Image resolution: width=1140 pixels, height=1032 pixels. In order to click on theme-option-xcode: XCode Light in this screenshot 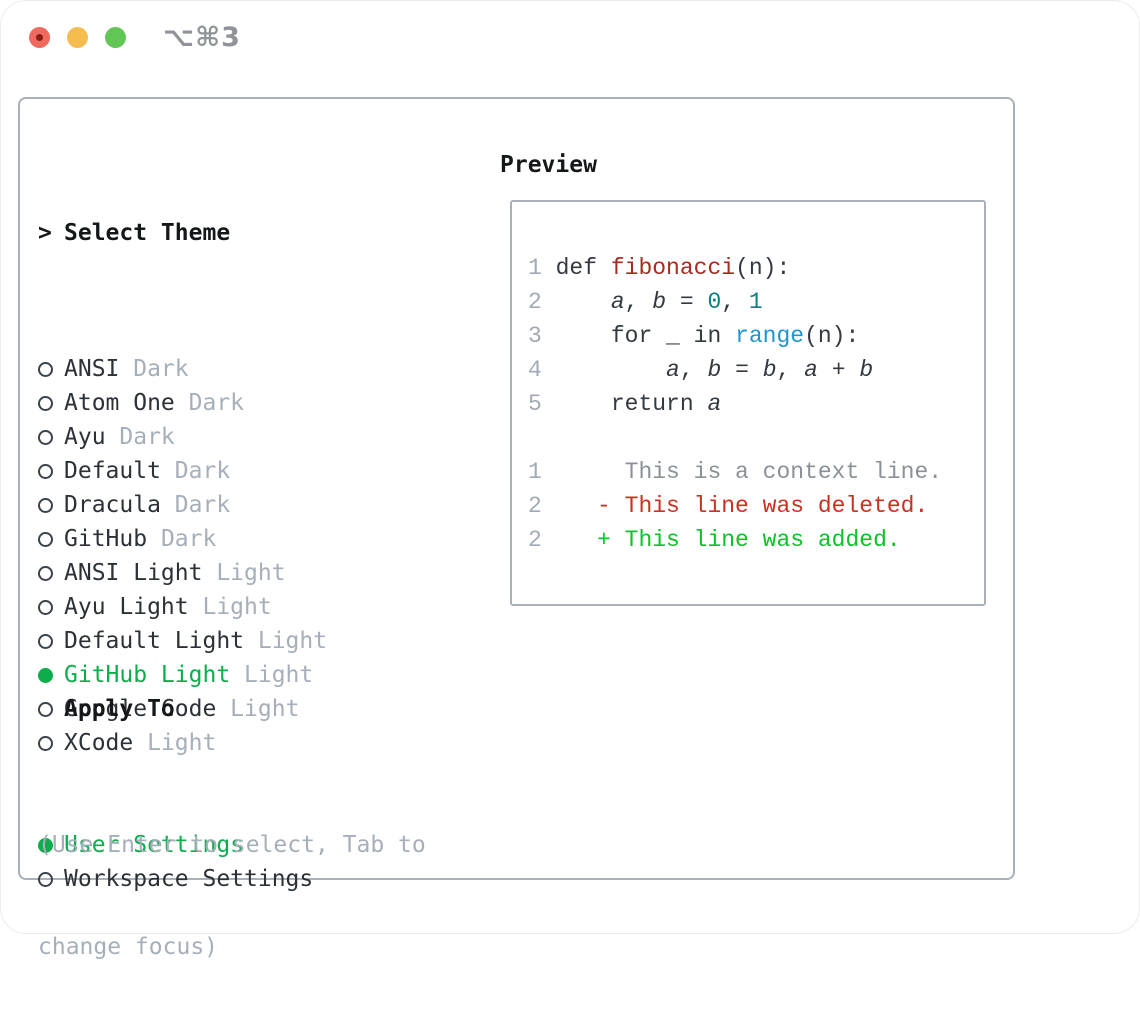, I will do `click(182, 743)`.